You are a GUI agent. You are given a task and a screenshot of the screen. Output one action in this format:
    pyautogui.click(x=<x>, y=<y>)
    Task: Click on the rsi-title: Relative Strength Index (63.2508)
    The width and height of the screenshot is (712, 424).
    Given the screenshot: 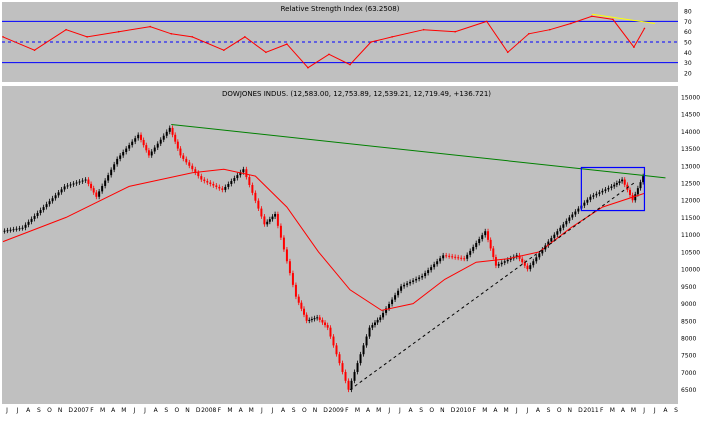 What is the action you would take?
    pyautogui.click(x=340, y=9)
    